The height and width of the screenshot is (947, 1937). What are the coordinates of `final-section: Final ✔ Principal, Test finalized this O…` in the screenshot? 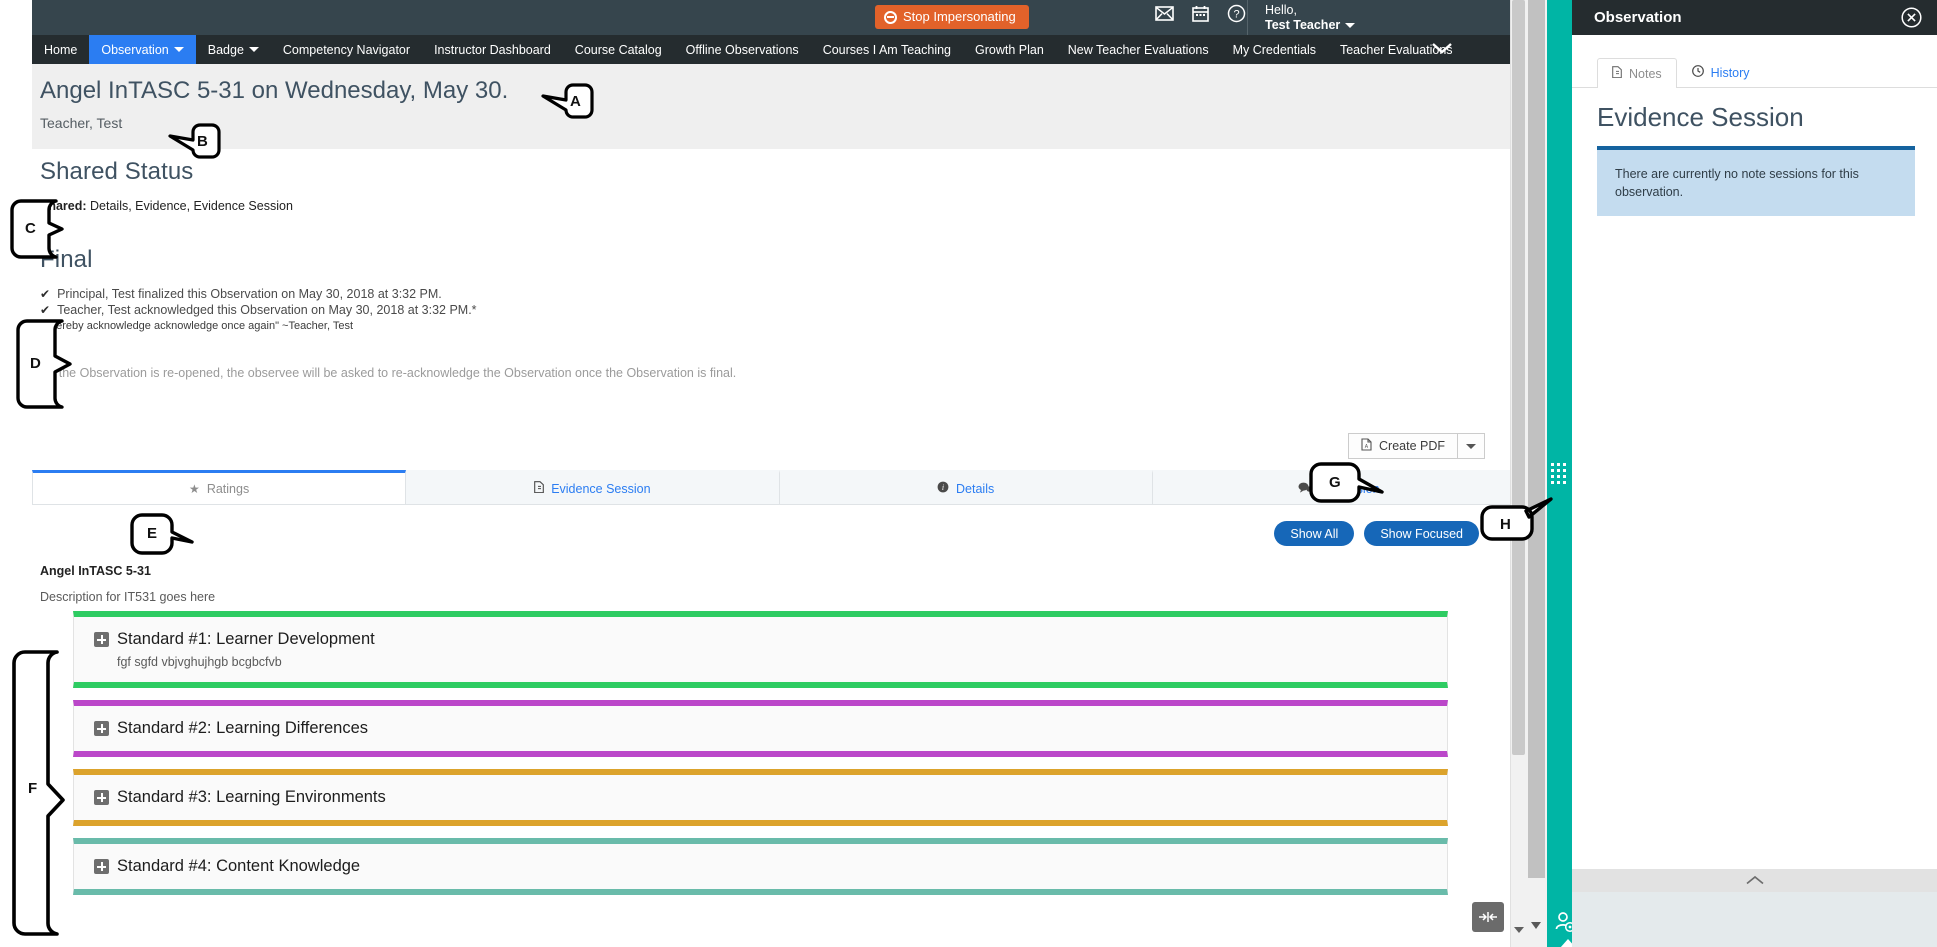 It's located at (388, 313).